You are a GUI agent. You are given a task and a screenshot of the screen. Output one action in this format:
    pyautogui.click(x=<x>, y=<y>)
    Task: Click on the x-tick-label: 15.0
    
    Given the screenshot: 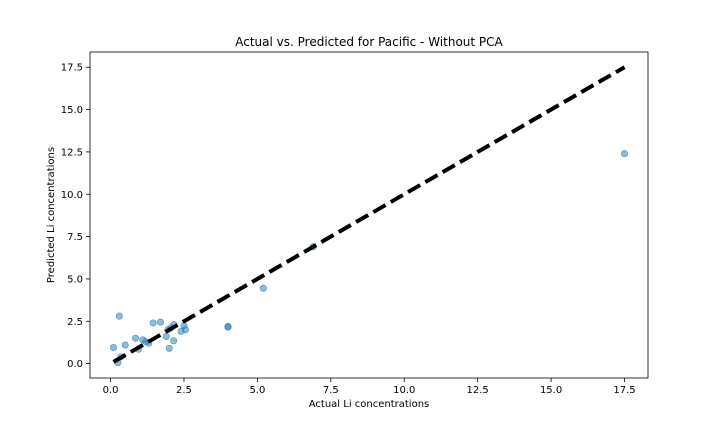 What is the action you would take?
    pyautogui.click(x=551, y=390)
    